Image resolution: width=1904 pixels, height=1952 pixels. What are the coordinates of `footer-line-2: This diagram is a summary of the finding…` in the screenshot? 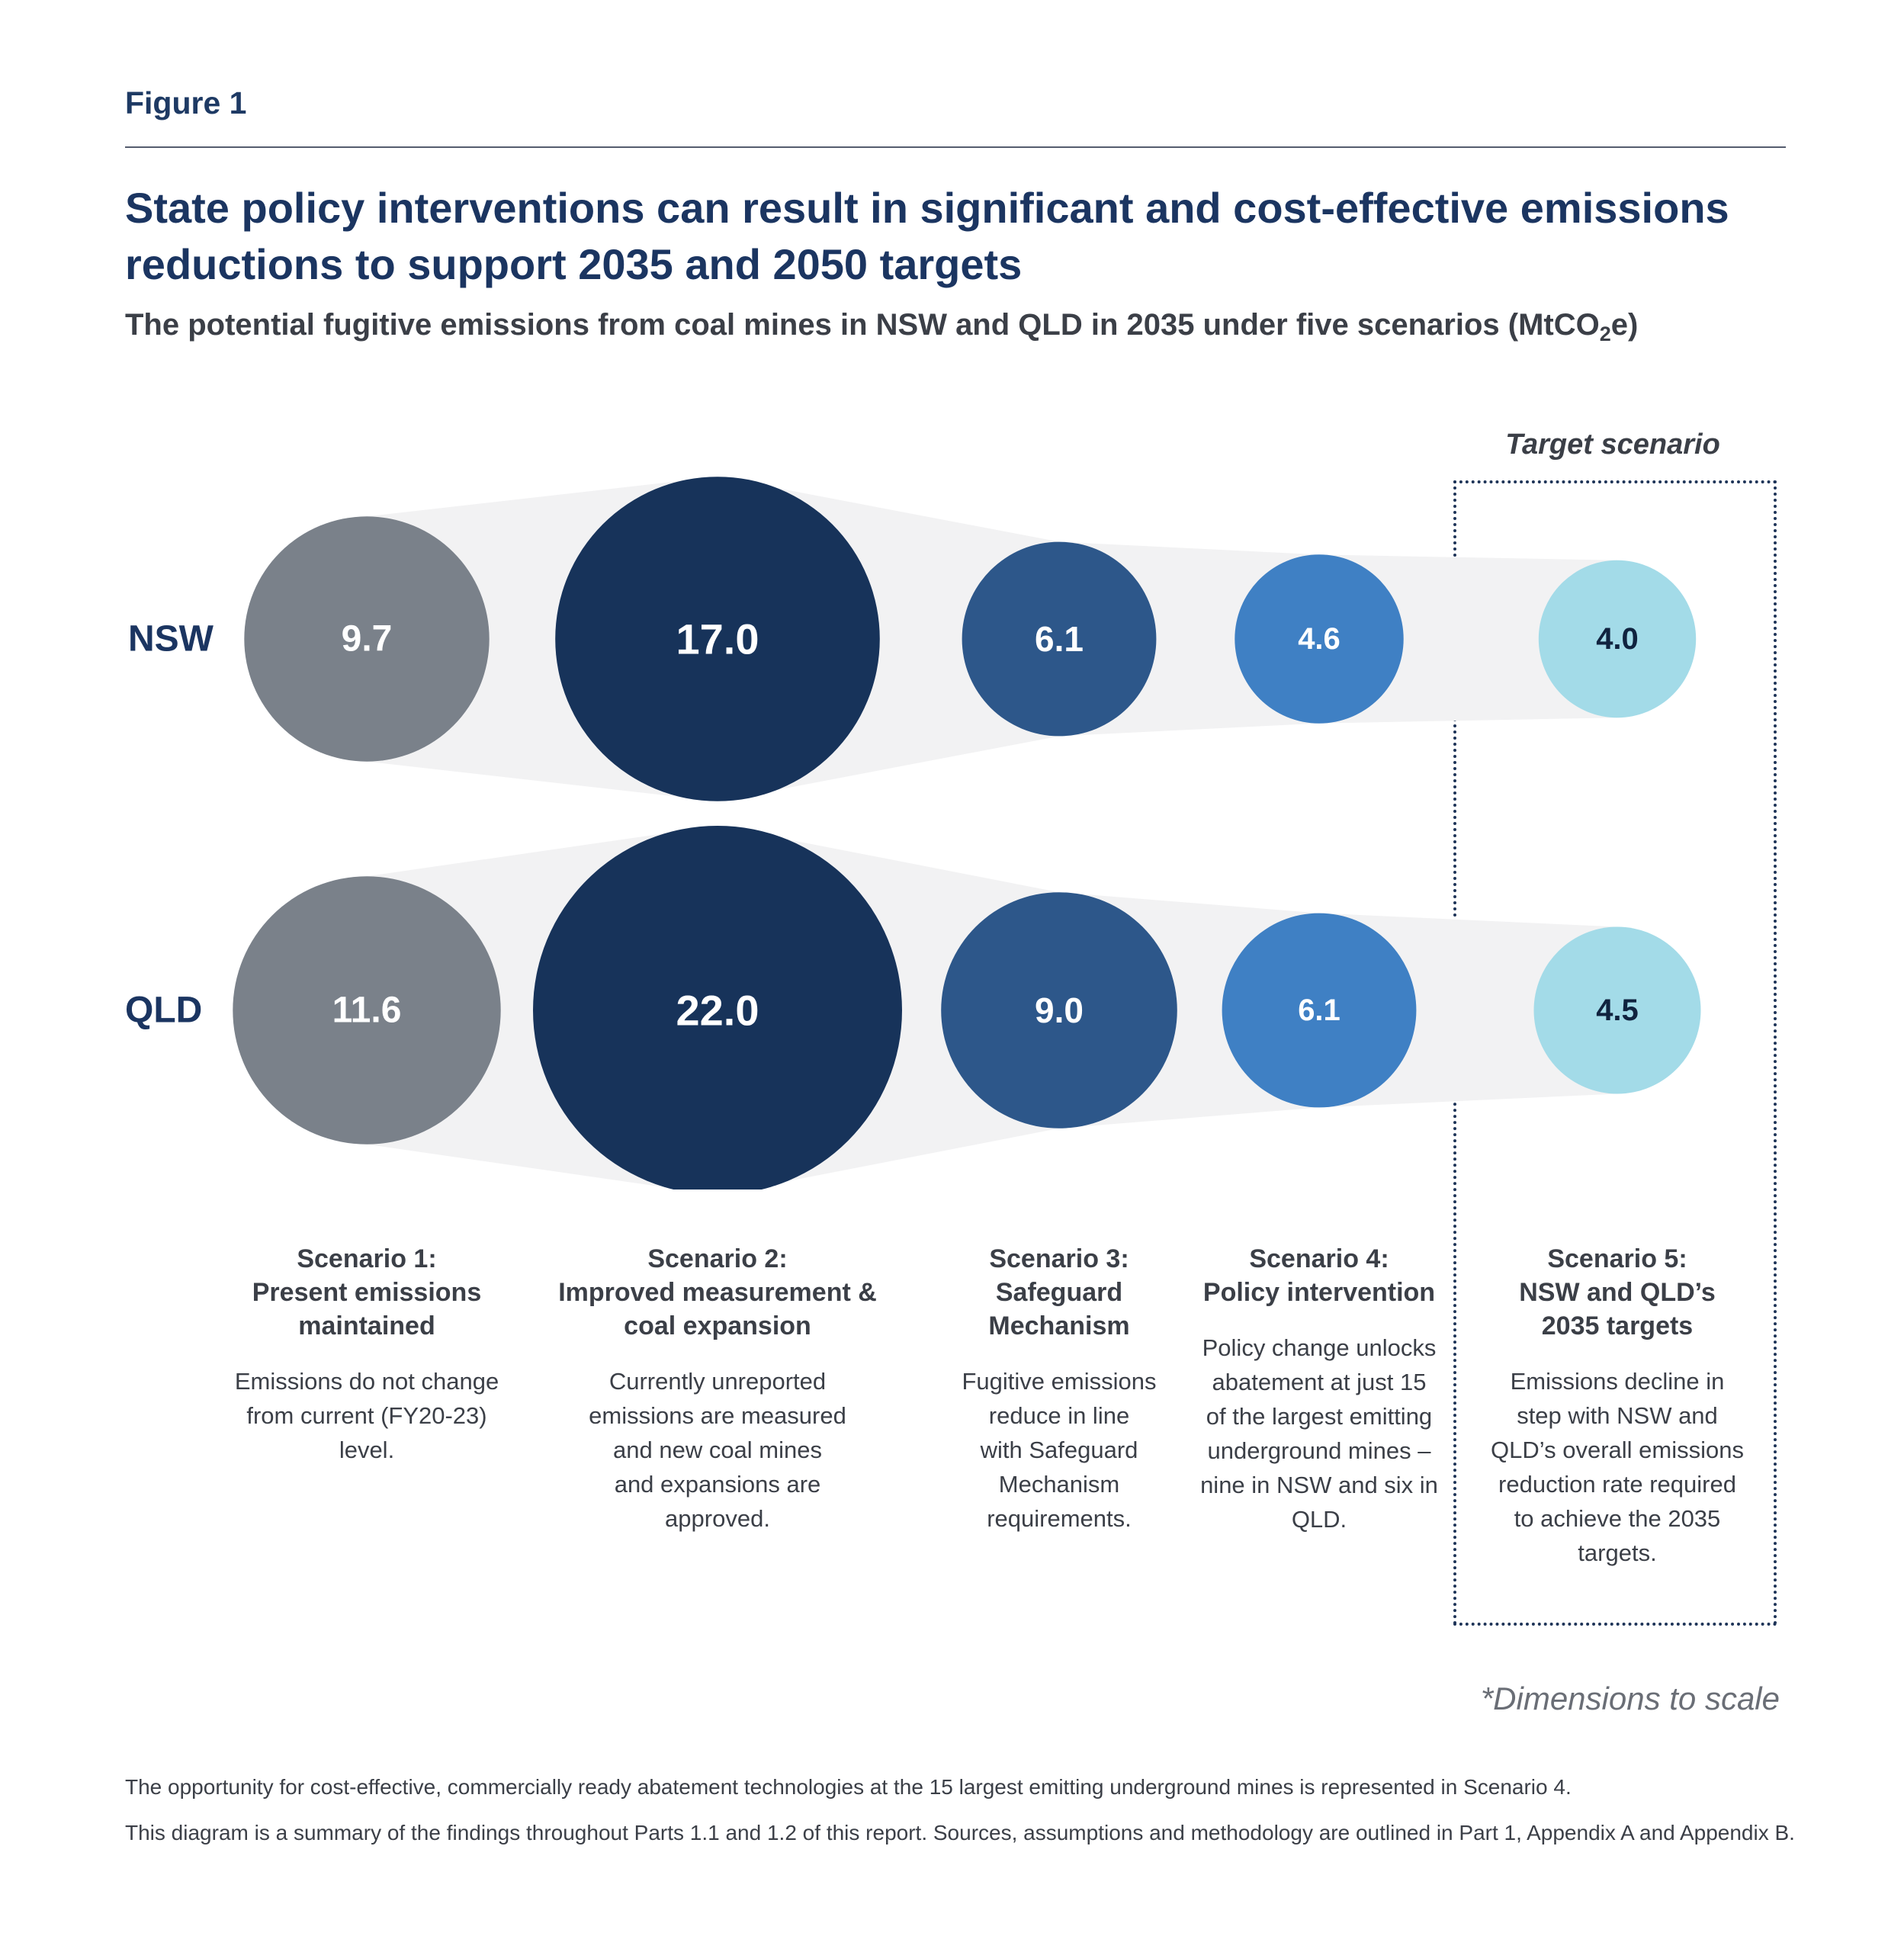 It's located at (960, 1832).